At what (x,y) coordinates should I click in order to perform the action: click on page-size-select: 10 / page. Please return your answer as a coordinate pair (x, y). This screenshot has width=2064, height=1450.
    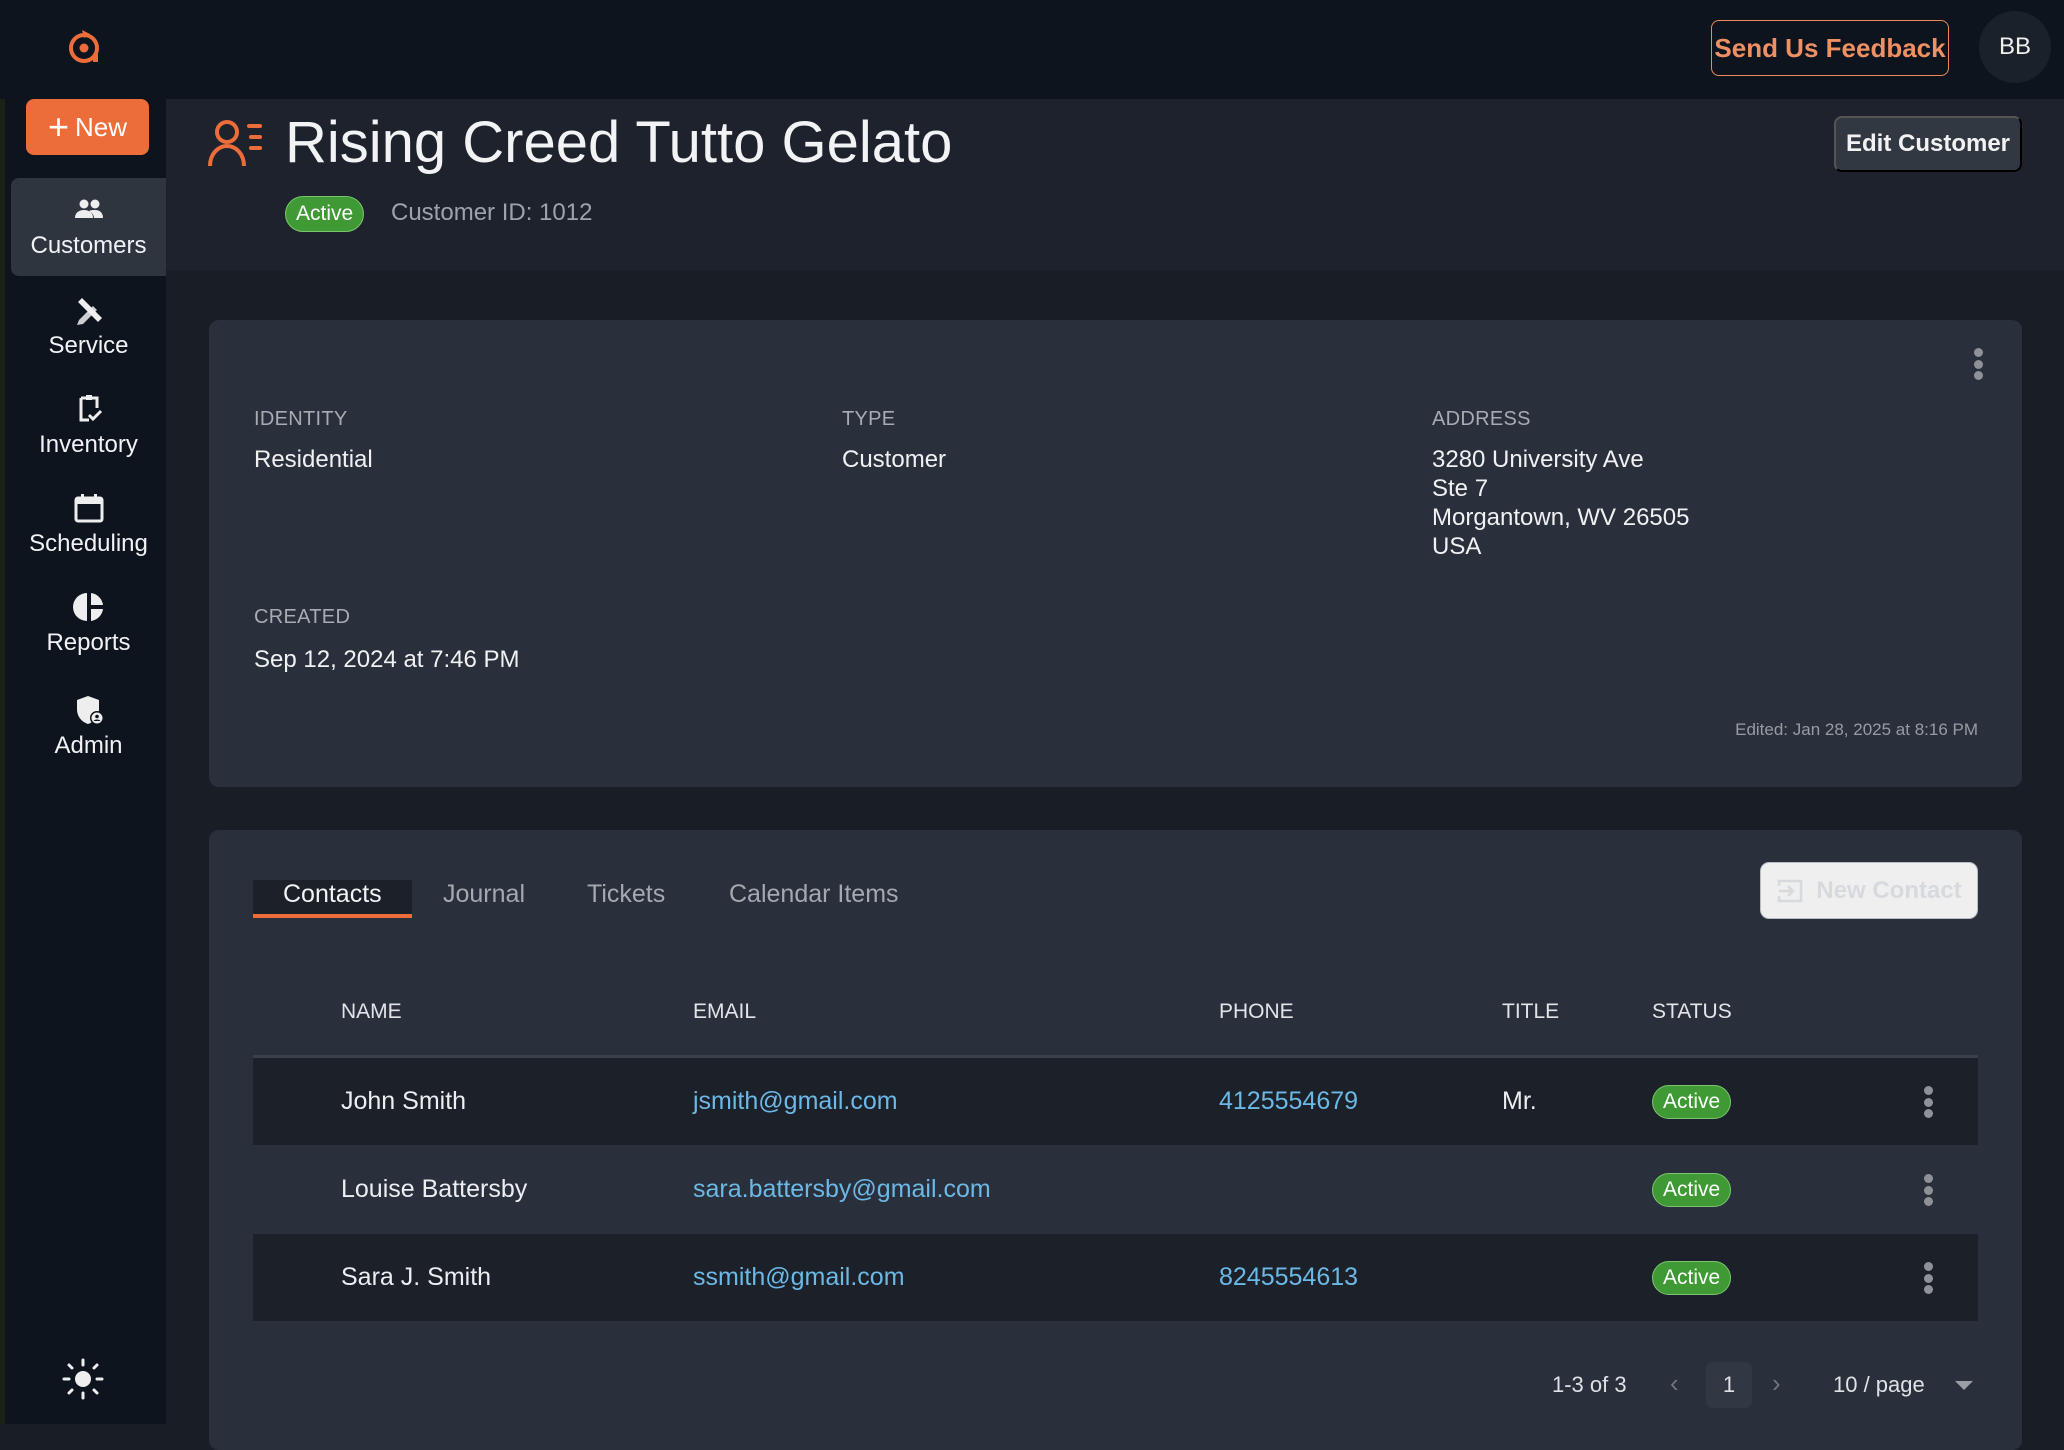
    Looking at the image, I should click on (1903, 1385).